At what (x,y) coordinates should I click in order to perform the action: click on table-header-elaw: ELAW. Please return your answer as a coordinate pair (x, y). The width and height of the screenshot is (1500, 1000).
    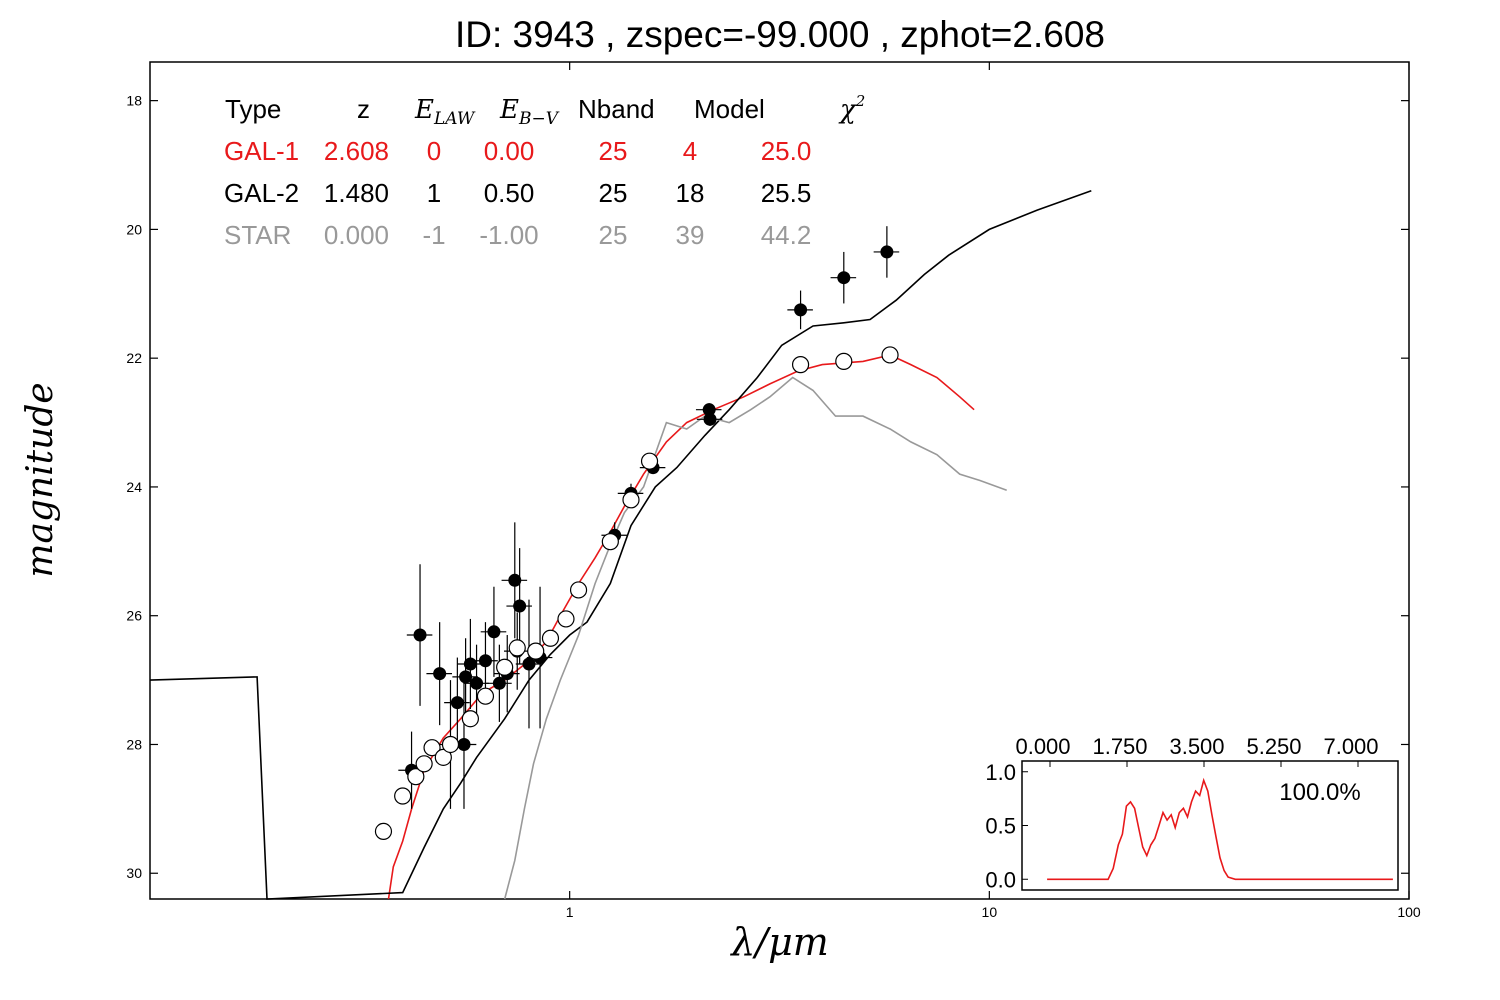
    Looking at the image, I should click on (445, 112).